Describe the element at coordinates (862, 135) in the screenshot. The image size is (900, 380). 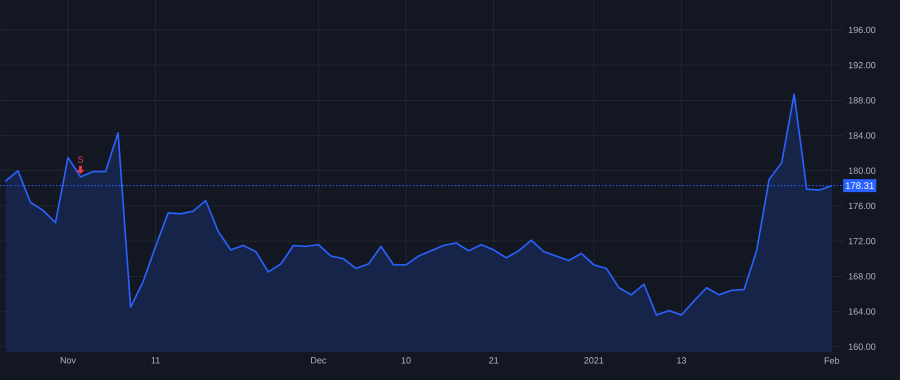
I see `y-tick-label: 184.00` at that location.